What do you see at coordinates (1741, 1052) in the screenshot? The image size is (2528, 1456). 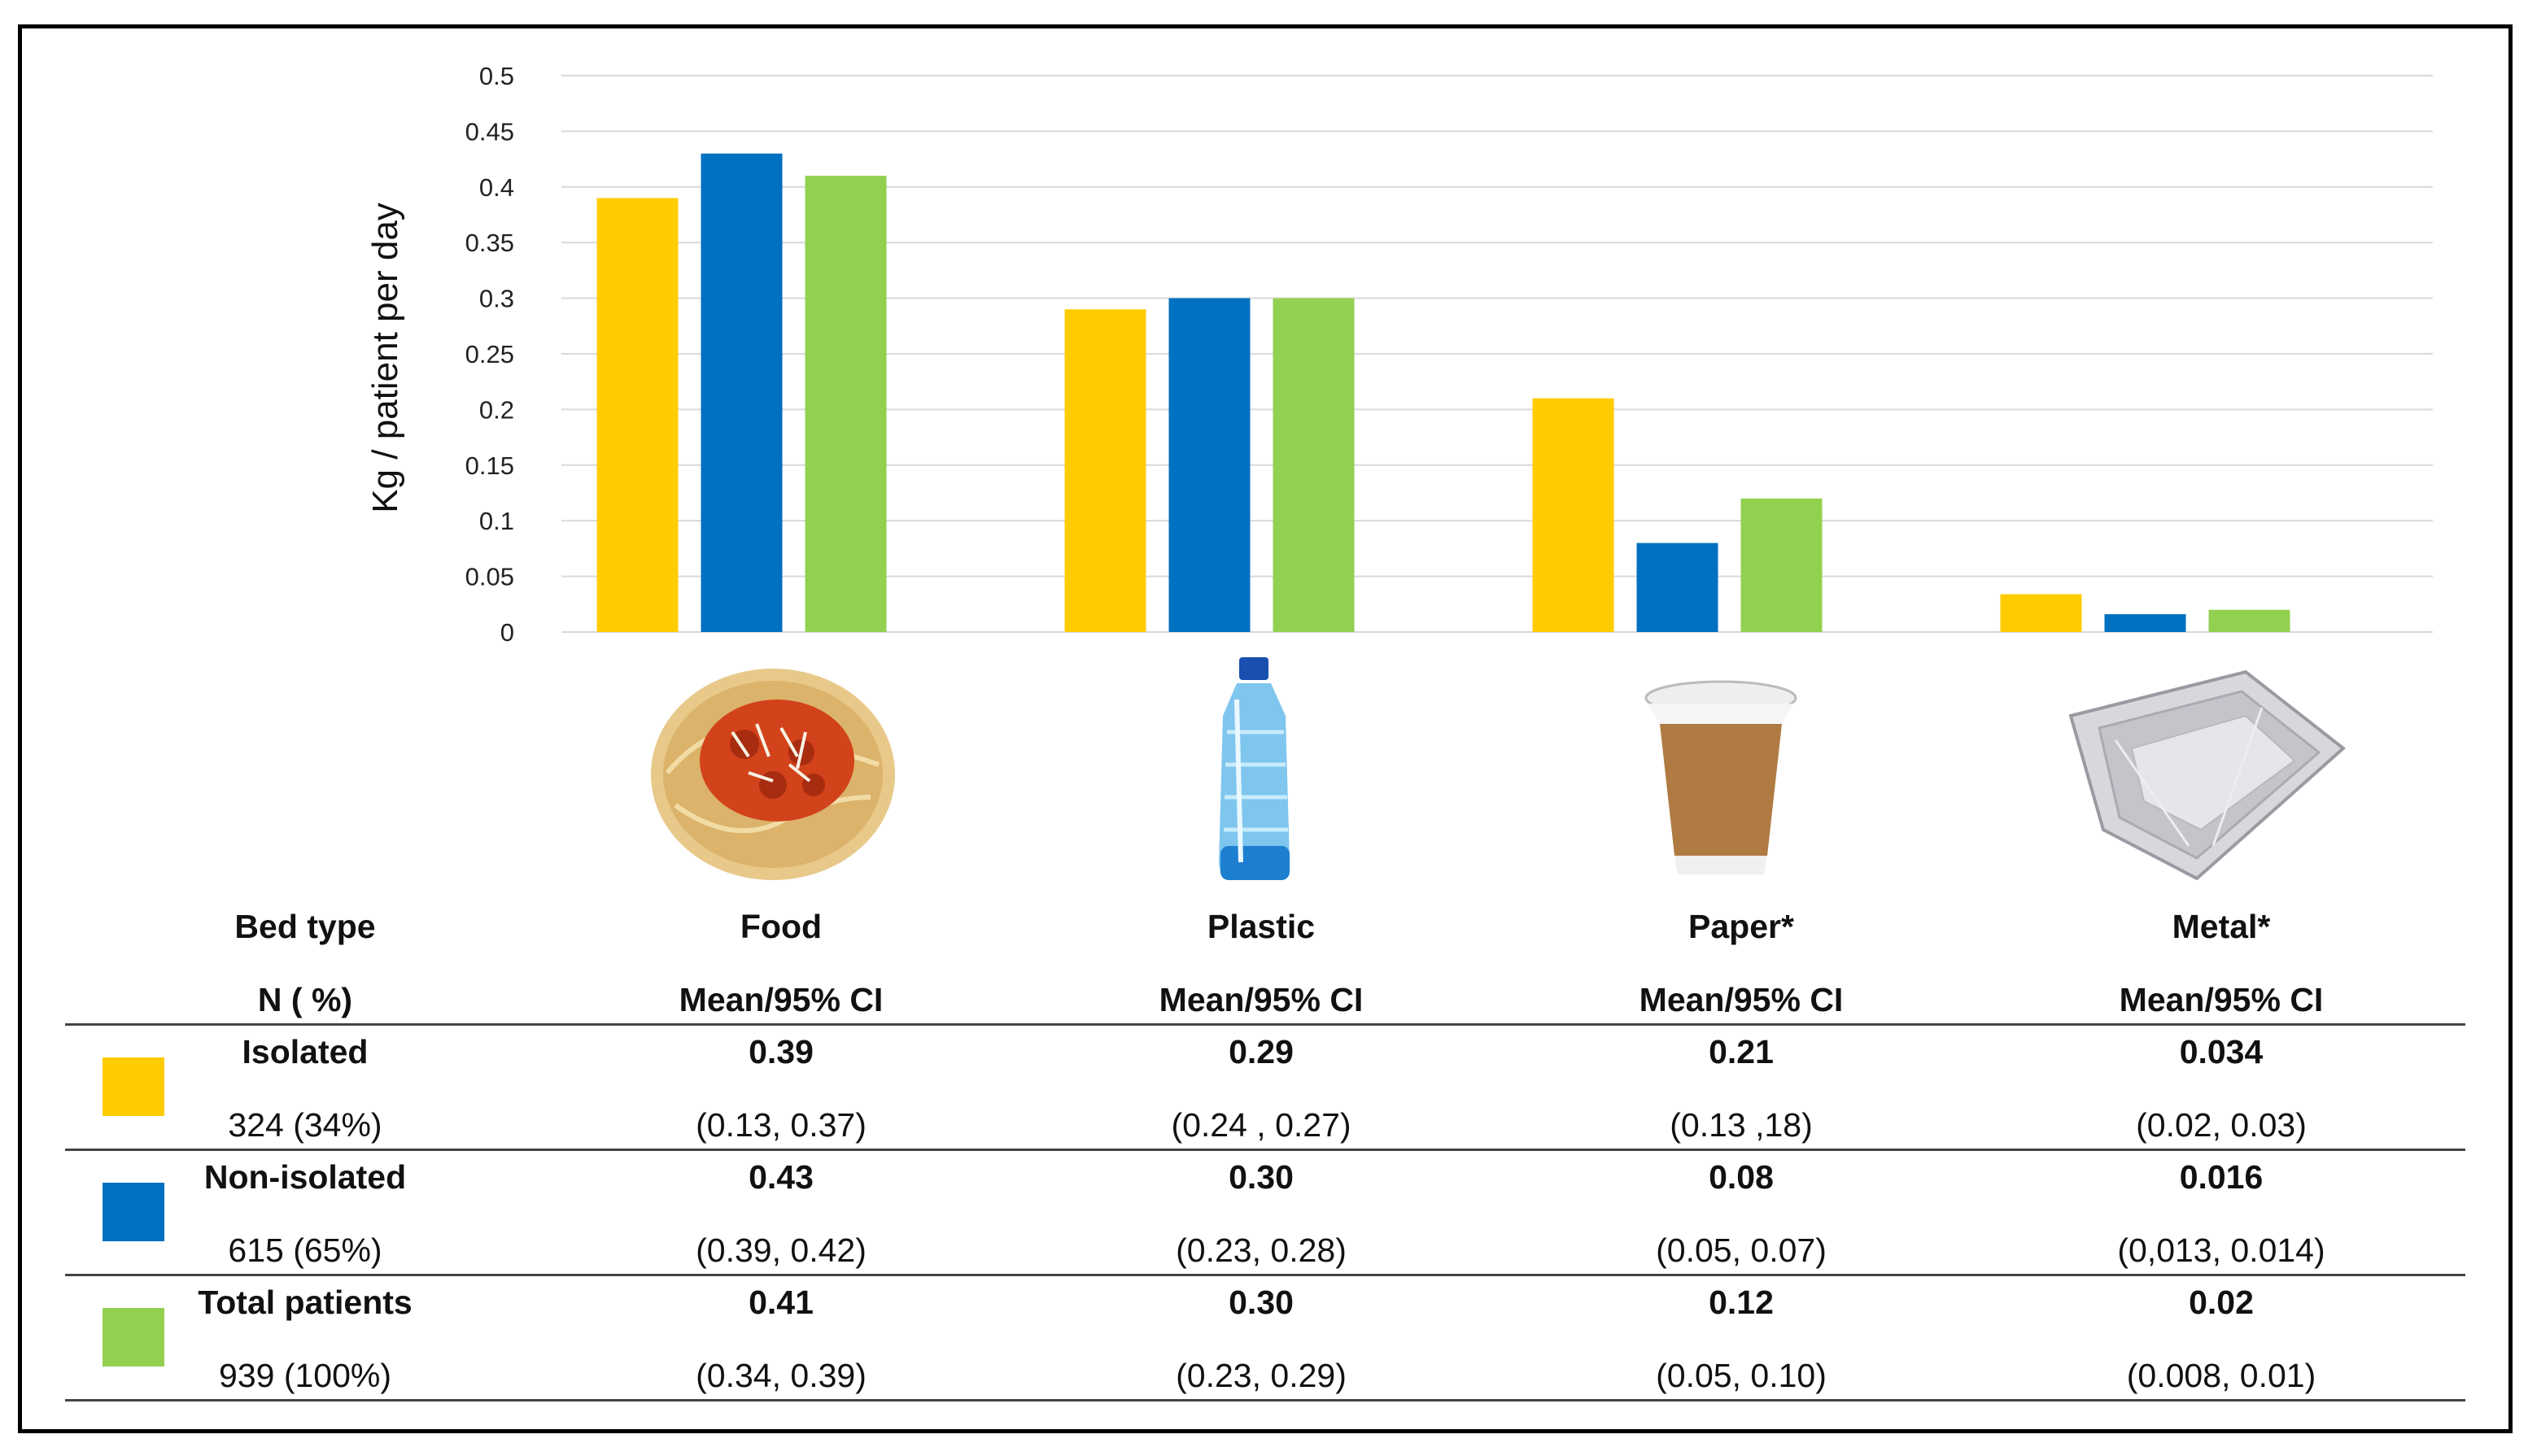 I see `mean-paper: 0.21` at bounding box center [1741, 1052].